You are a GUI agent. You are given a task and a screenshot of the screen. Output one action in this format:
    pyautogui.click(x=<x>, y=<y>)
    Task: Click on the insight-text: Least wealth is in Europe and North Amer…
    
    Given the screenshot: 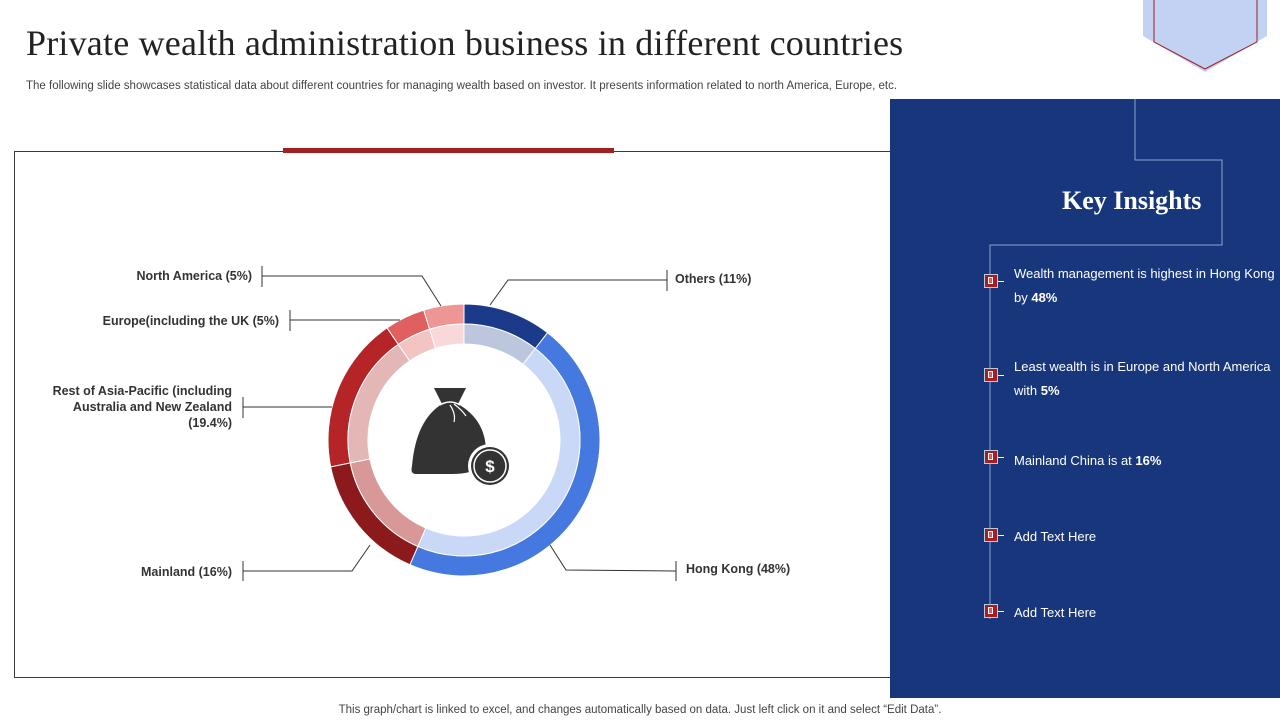 What is the action you would take?
    pyautogui.click(x=1142, y=378)
    